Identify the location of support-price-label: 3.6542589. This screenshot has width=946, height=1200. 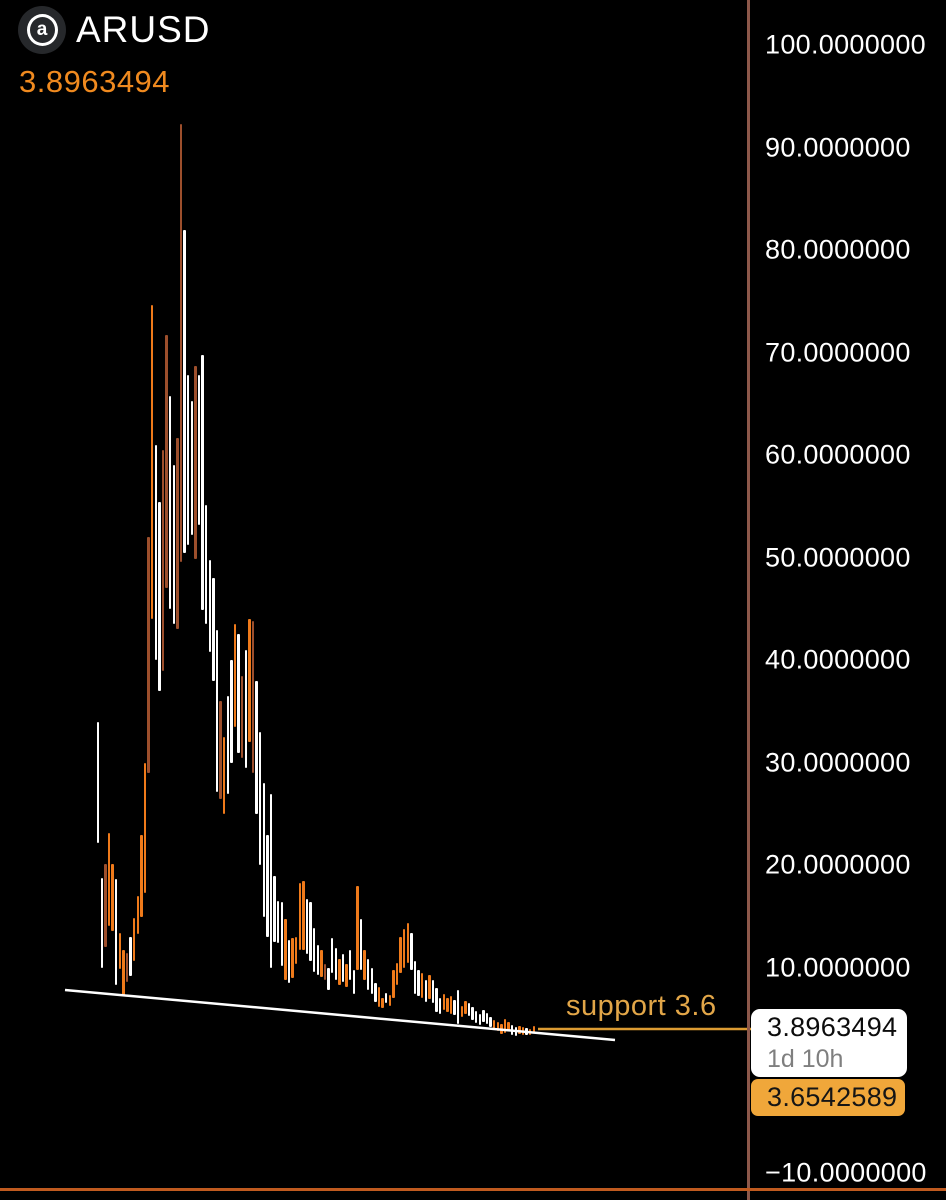
(828, 1097).